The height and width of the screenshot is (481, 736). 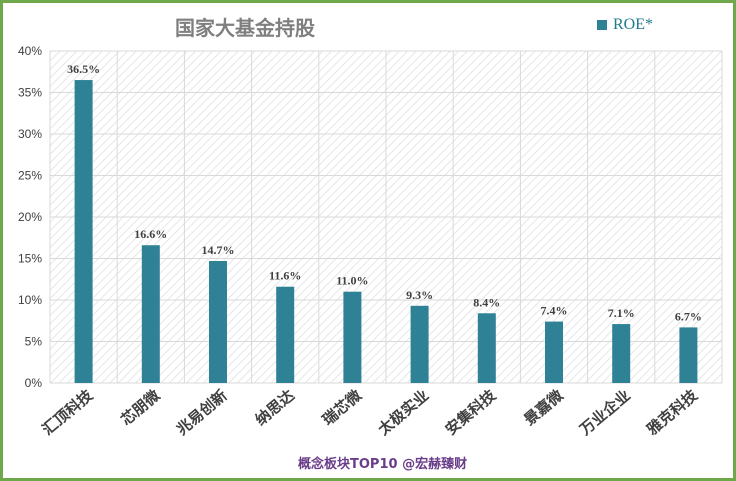 I want to click on y-tick-label: 35%, so click(x=30, y=93).